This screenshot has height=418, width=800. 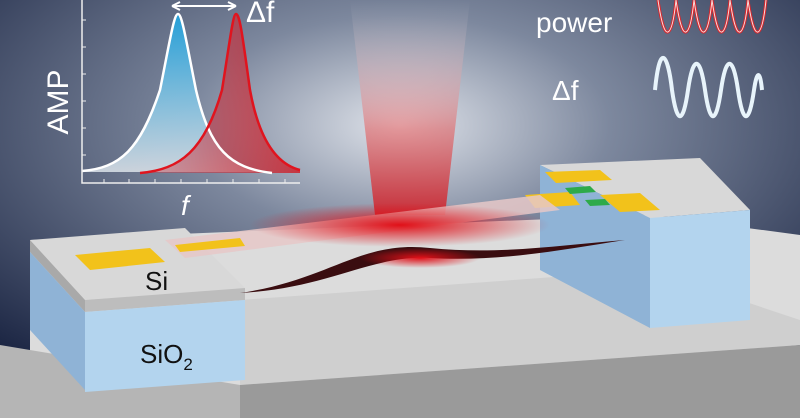 I want to click on right-pillar-front, so click(x=700, y=269).